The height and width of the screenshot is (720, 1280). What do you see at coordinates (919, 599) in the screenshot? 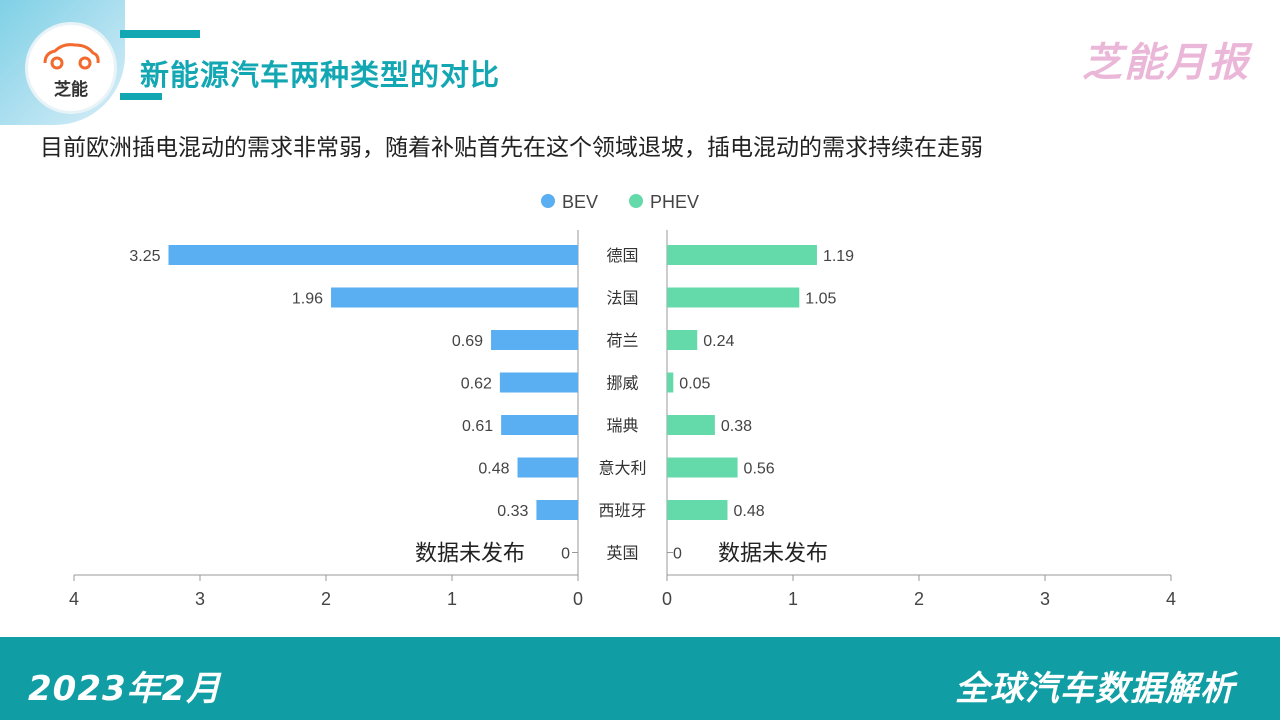
I see `x-tick-label-right: 2` at bounding box center [919, 599].